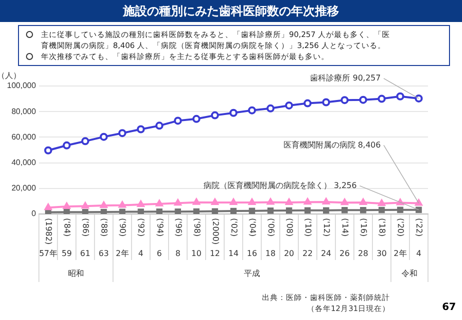 The width and height of the screenshot is (462, 320). What do you see at coordinates (449, 307) in the screenshot?
I see `text: 67` at bounding box center [449, 307].